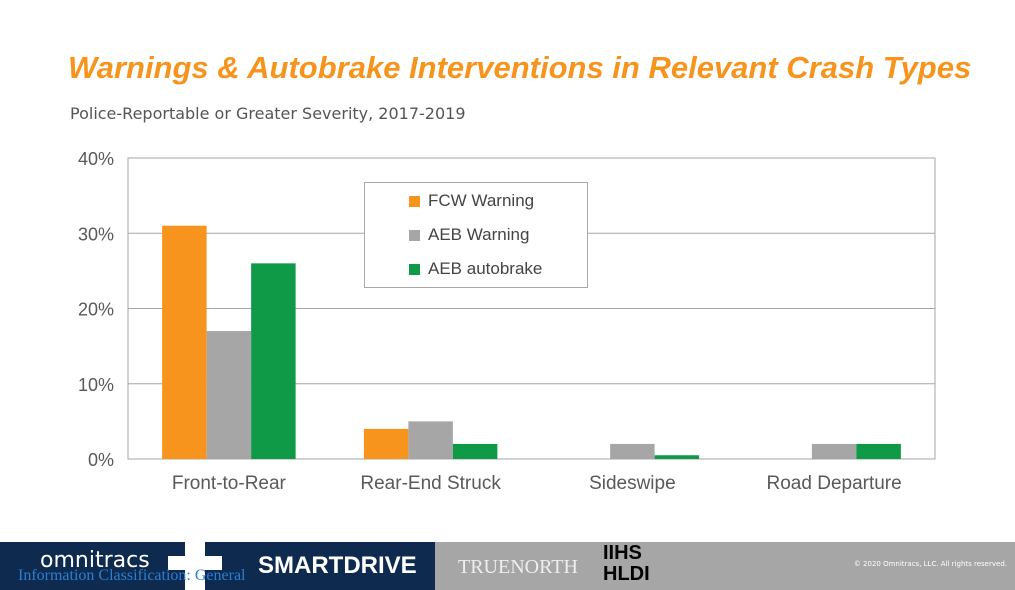 This screenshot has width=1015, height=590. I want to click on x-category-label: Road Departure, so click(834, 483).